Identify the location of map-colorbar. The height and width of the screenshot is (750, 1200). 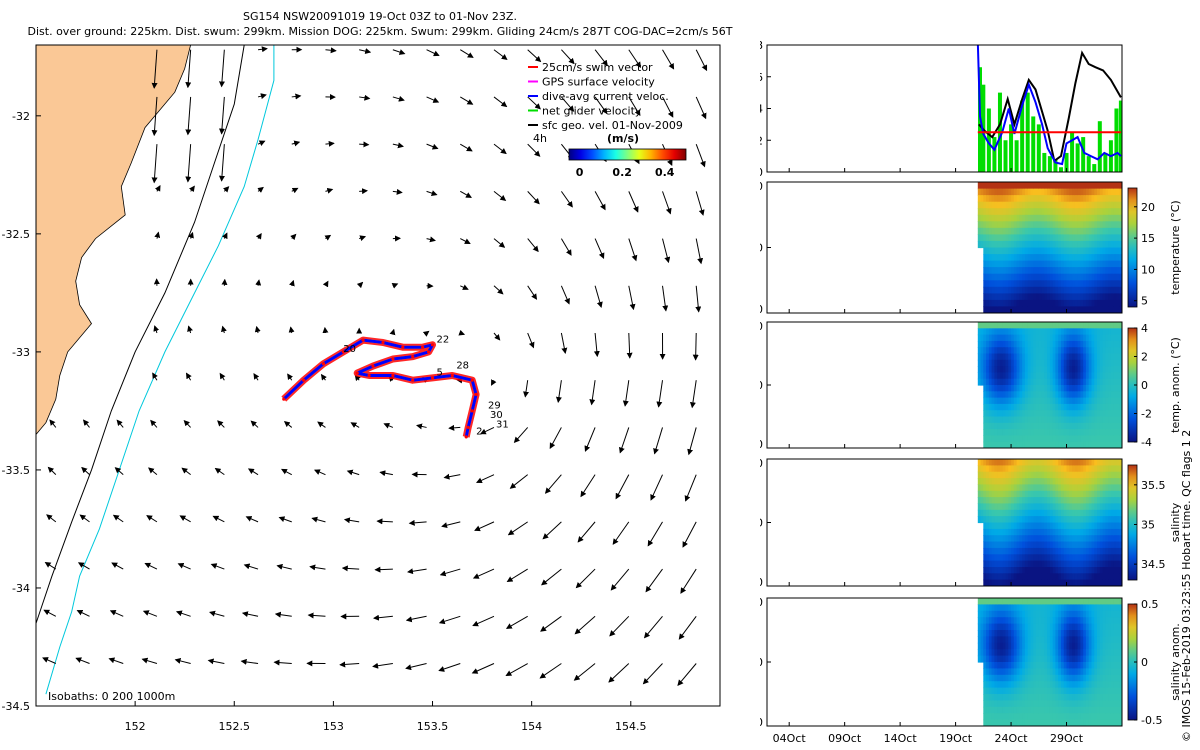
(627, 154).